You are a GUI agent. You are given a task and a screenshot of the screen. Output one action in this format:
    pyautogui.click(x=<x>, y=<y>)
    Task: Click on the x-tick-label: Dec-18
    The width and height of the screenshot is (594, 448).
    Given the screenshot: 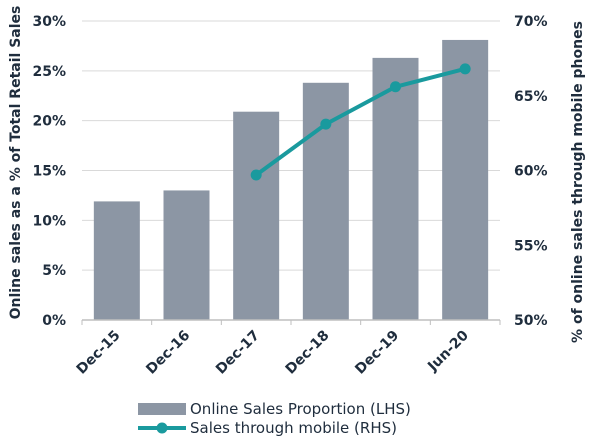 What is the action you would take?
    pyautogui.click(x=308, y=353)
    